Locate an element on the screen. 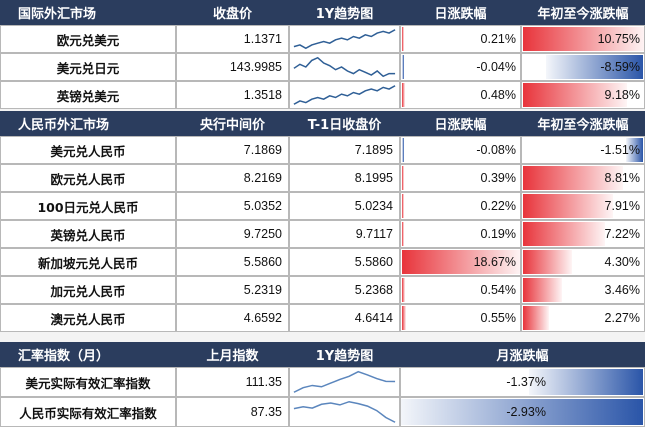 This screenshot has height=427, width=645. ytd-change-bar: 8.81% is located at coordinates (583, 178).